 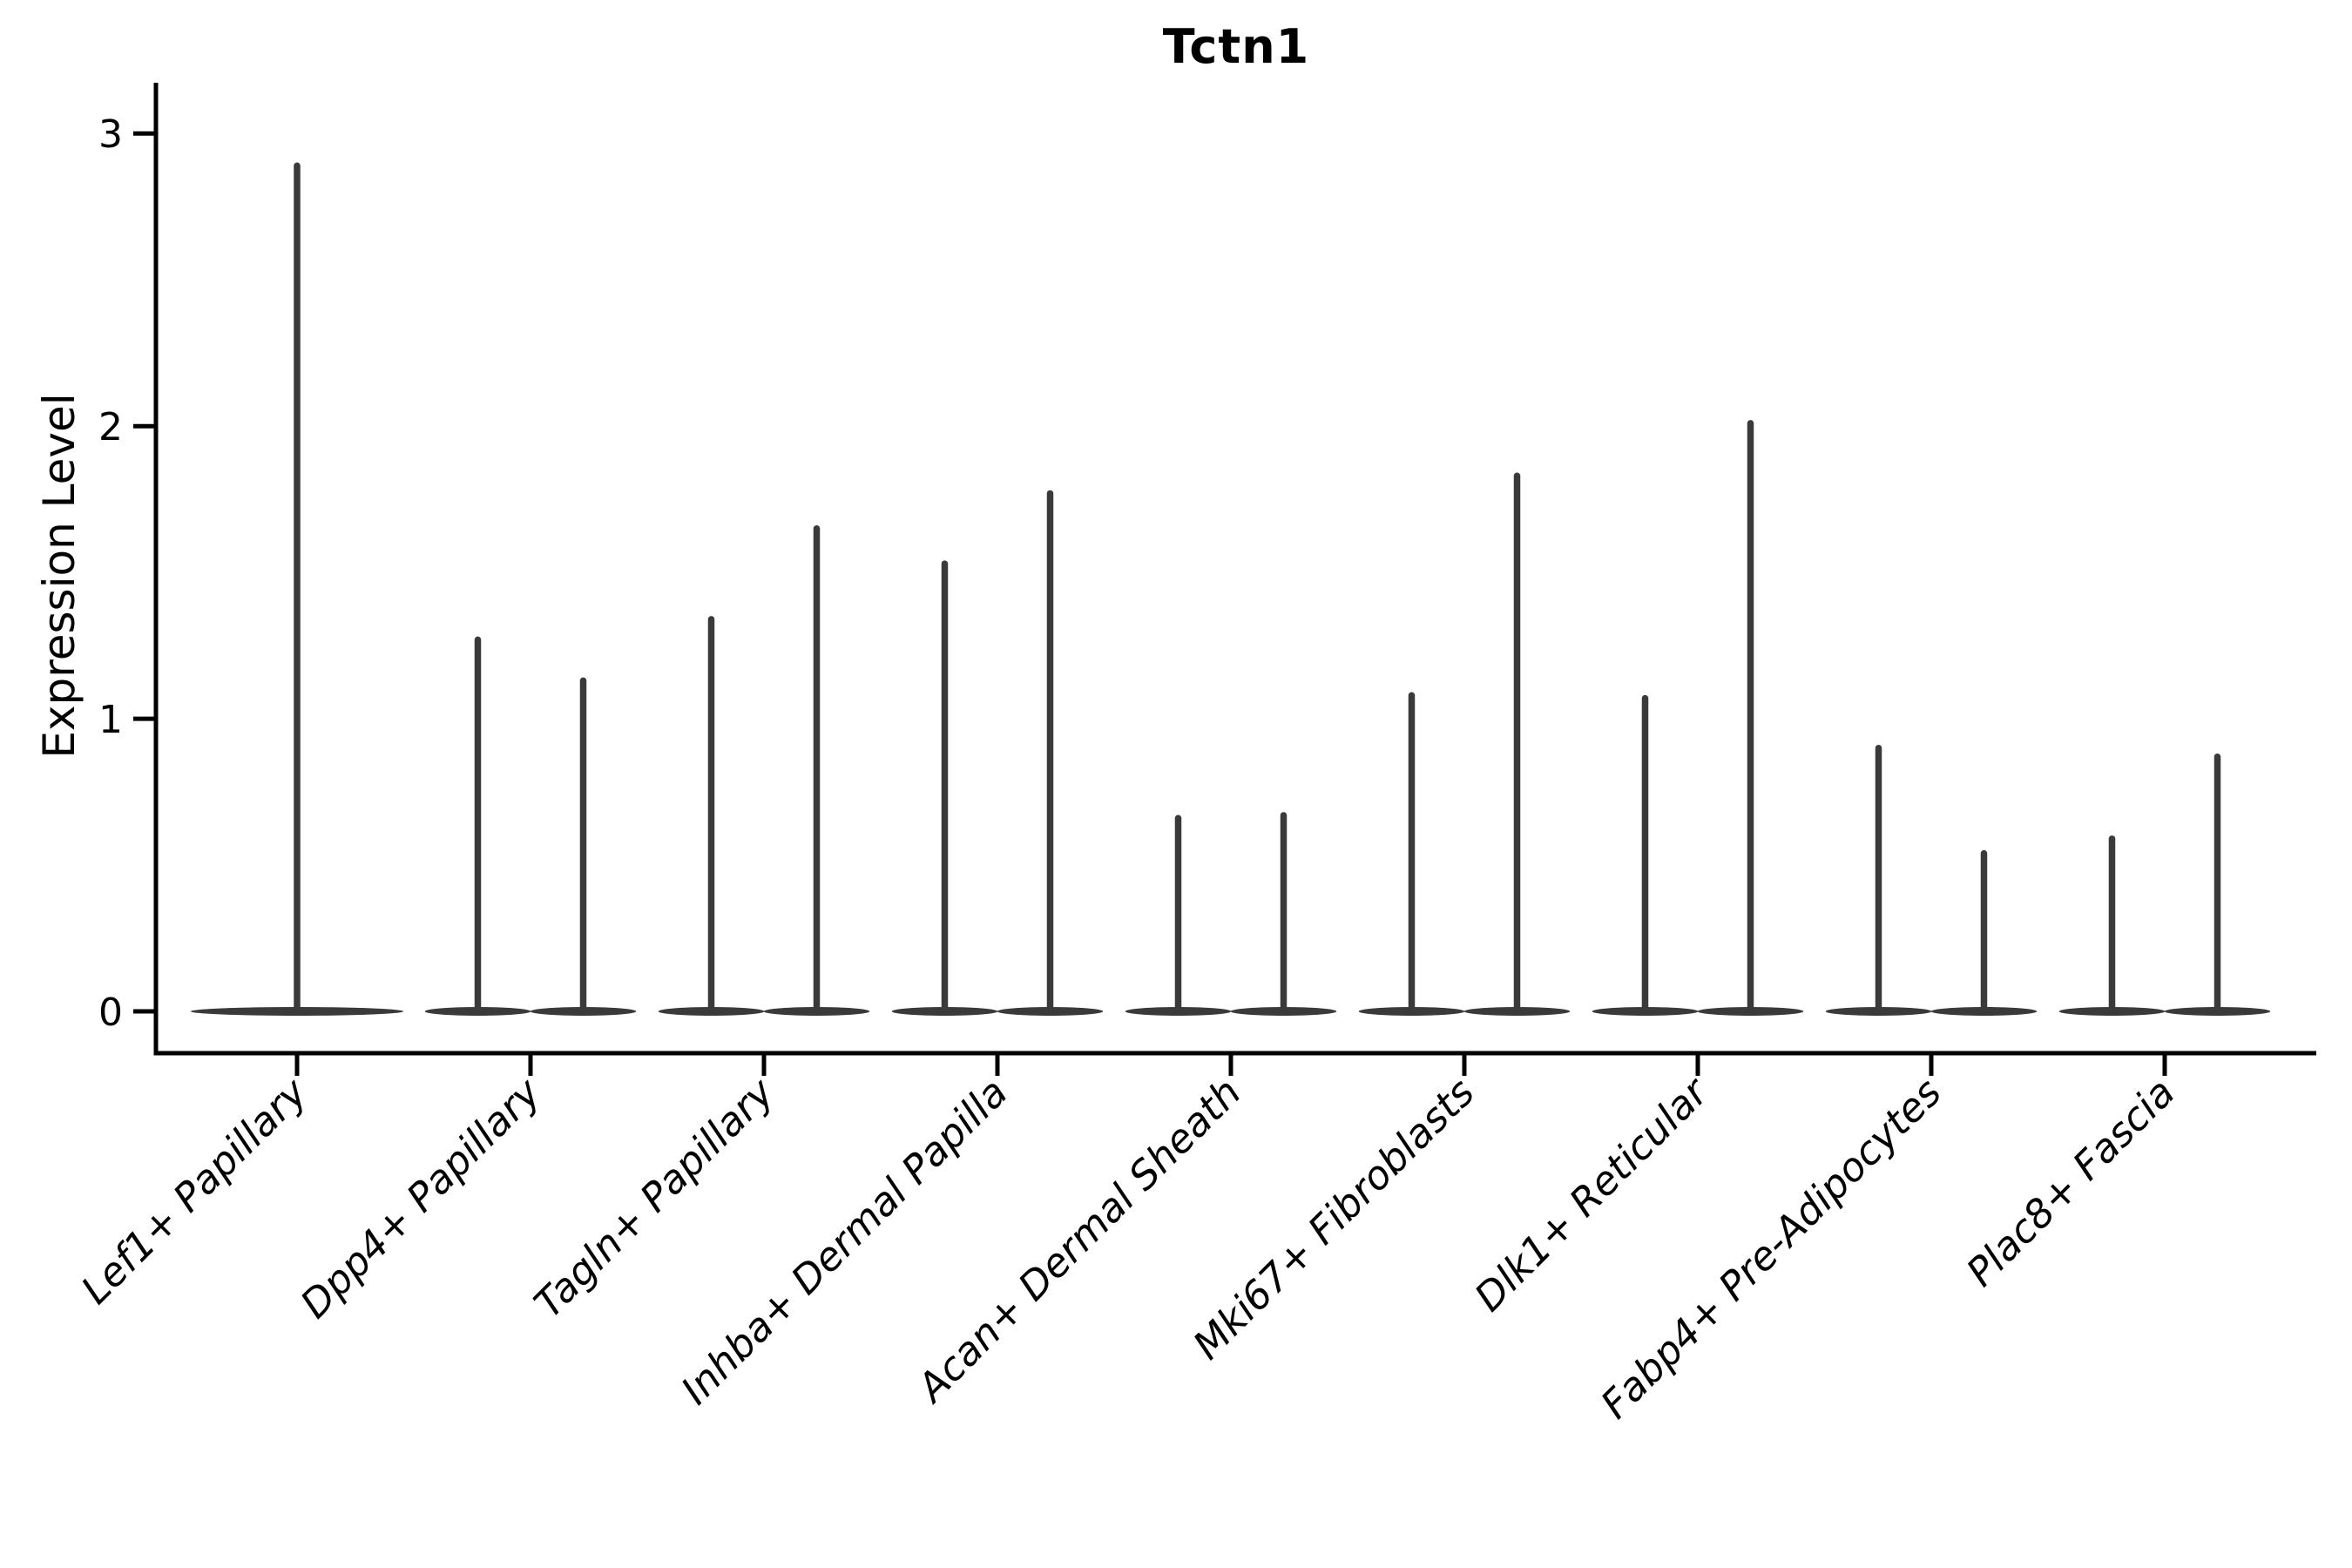 What do you see at coordinates (2070, 1182) in the screenshot?
I see `x-category-label: Plac8+ Fascia` at bounding box center [2070, 1182].